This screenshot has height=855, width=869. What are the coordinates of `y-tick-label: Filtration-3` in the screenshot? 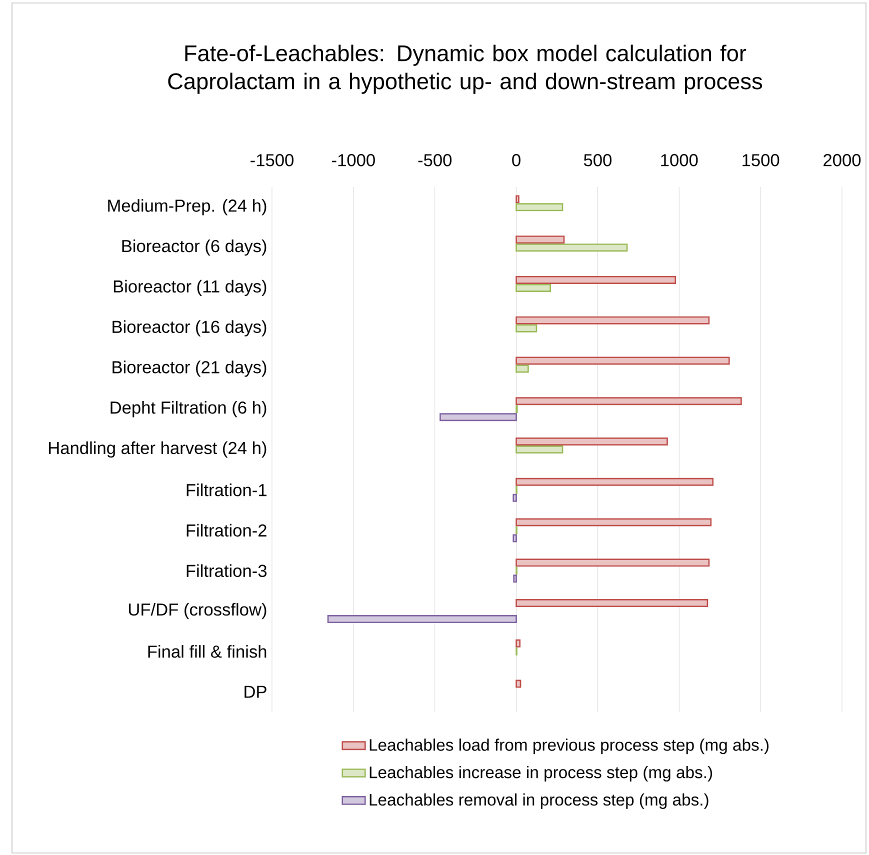 It's located at (226, 571).